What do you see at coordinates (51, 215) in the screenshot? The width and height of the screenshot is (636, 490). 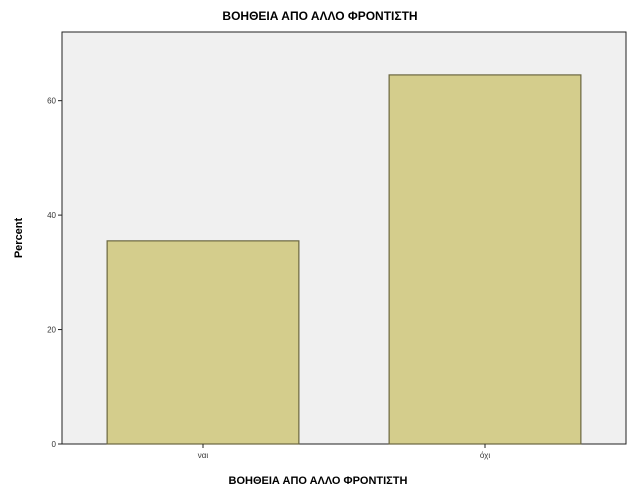 I see `y-tick-label: 40` at bounding box center [51, 215].